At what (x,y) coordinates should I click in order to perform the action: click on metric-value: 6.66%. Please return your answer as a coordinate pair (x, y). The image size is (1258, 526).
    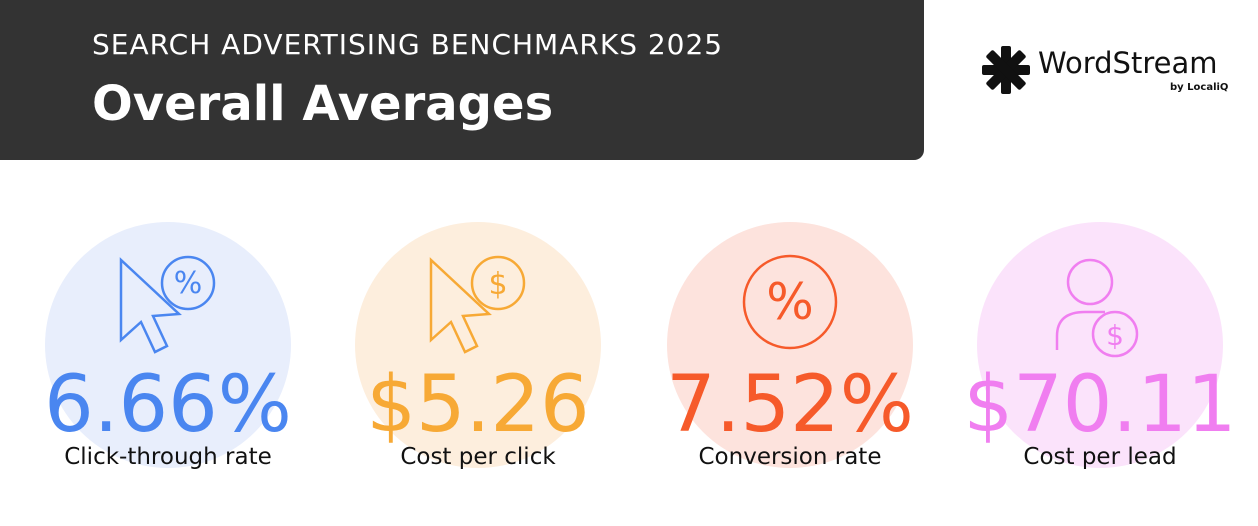
    Looking at the image, I should click on (168, 405).